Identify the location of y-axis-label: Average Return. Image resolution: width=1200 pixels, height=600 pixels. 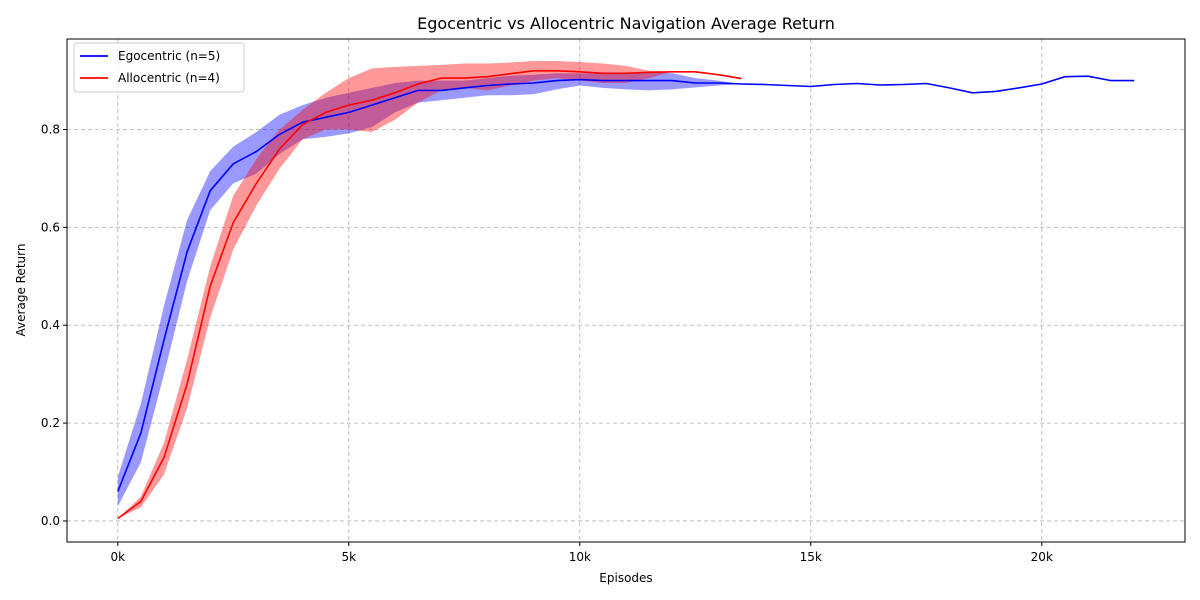
(21, 290).